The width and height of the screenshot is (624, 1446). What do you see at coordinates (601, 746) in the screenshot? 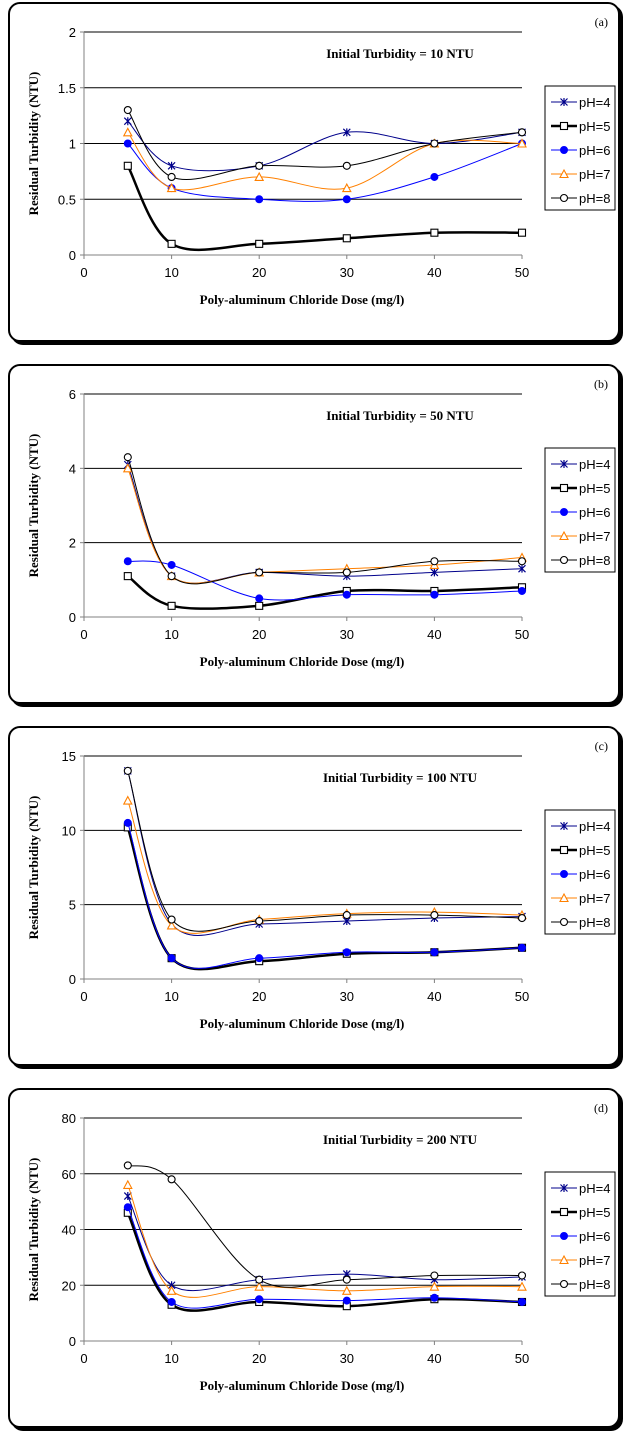
I see `panel-label: (c)` at bounding box center [601, 746].